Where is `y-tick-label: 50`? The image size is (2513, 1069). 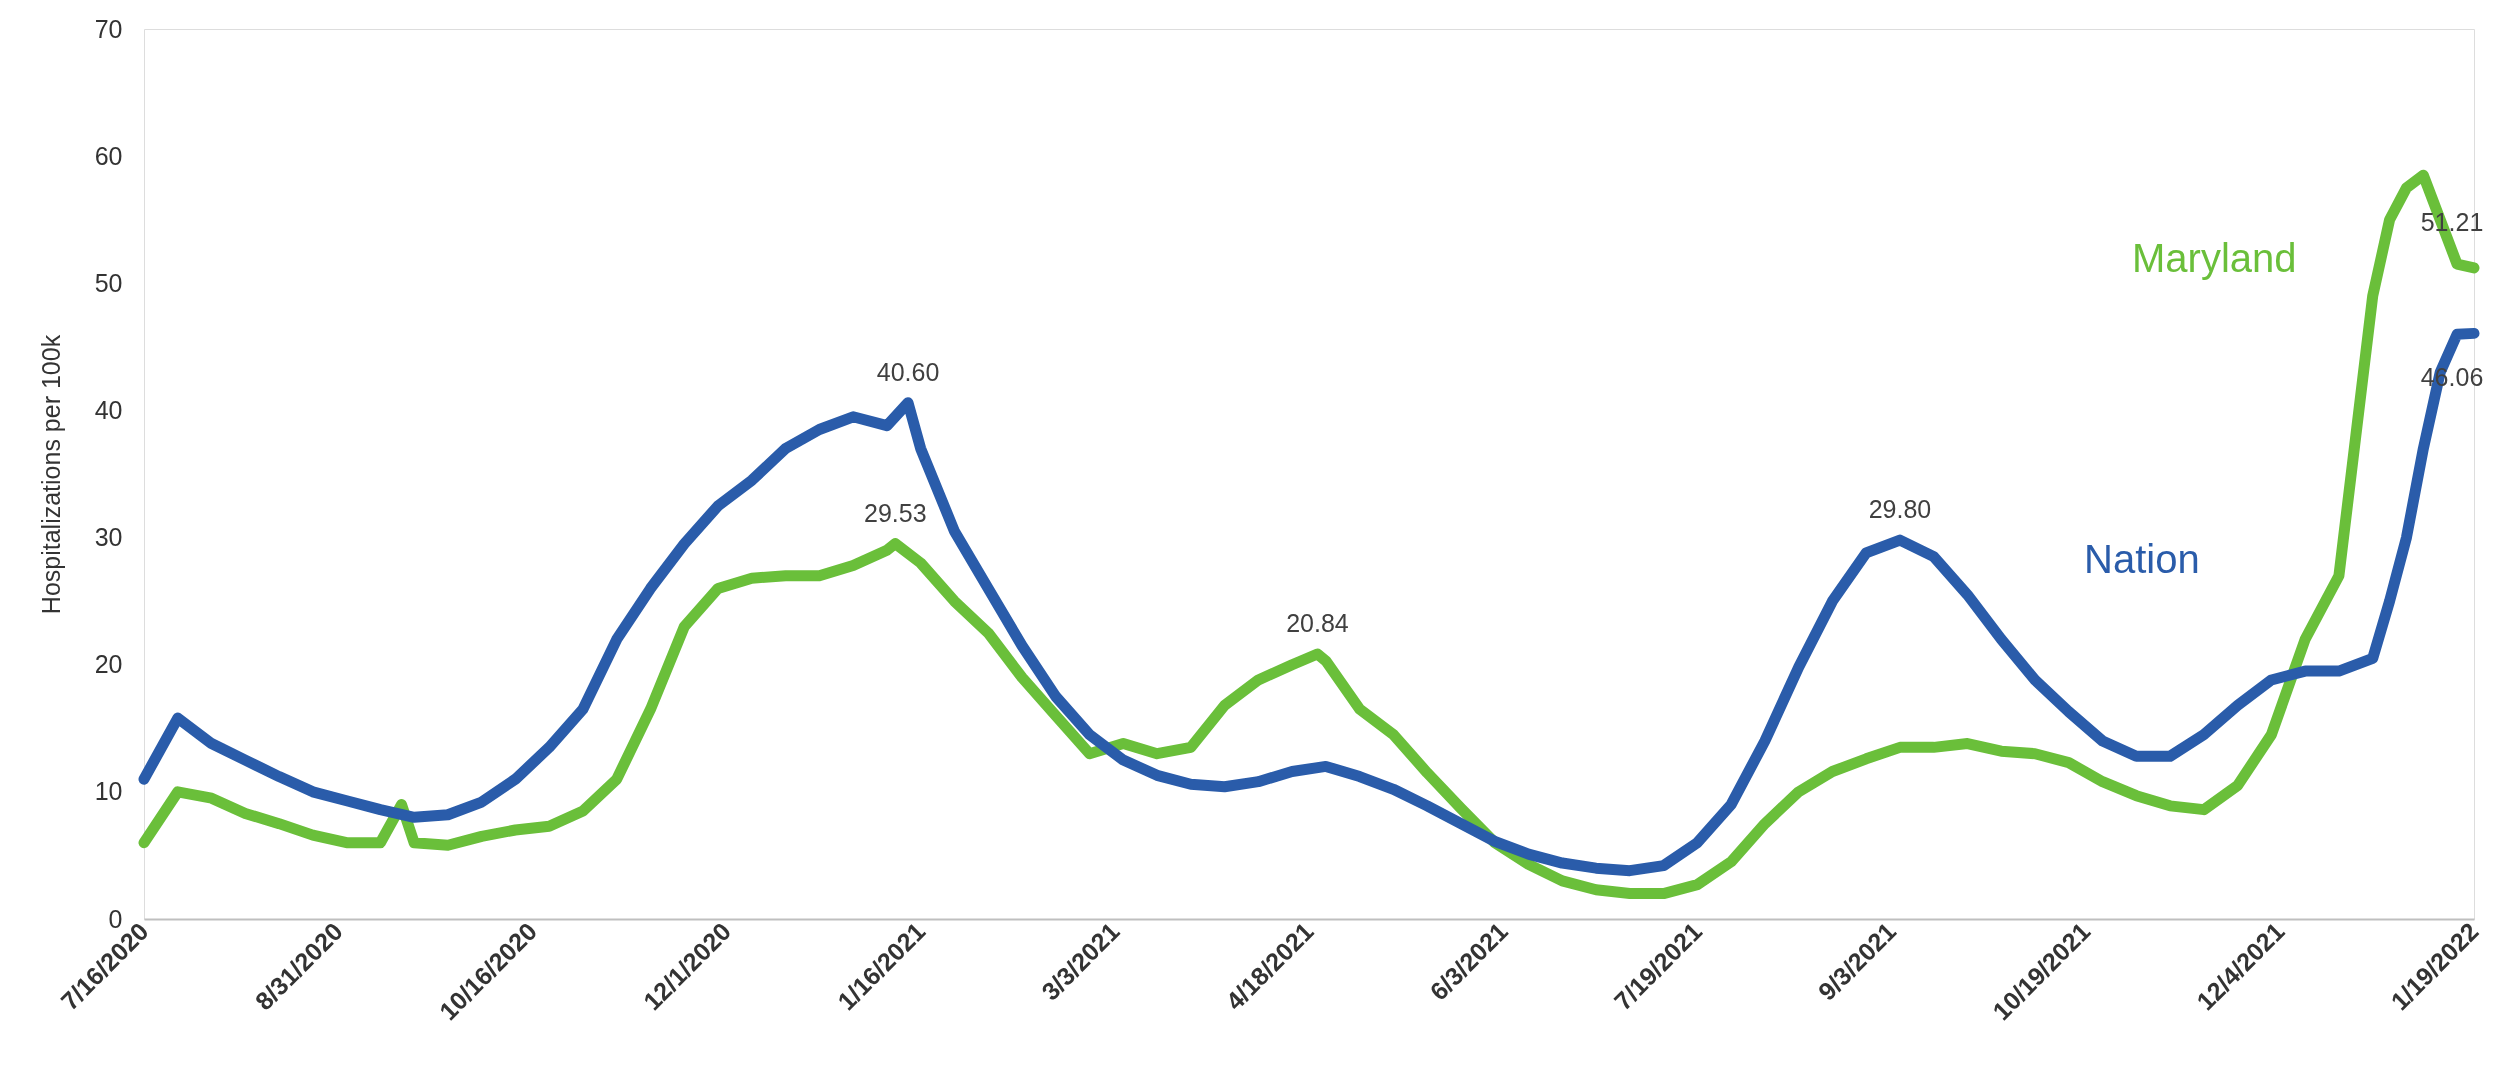 y-tick-label: 50 is located at coordinates (108, 282).